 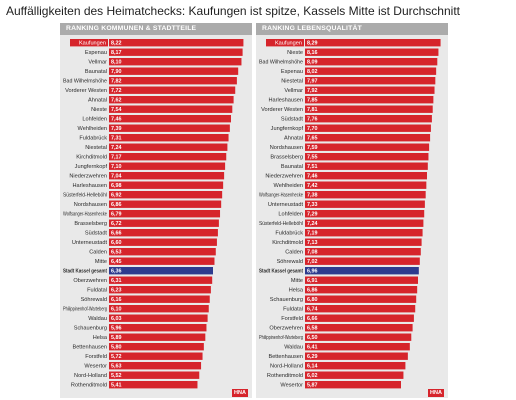 What do you see at coordinates (348, 261) in the screenshot?
I see `bar-row: Söhrewald 7,02` at bounding box center [348, 261].